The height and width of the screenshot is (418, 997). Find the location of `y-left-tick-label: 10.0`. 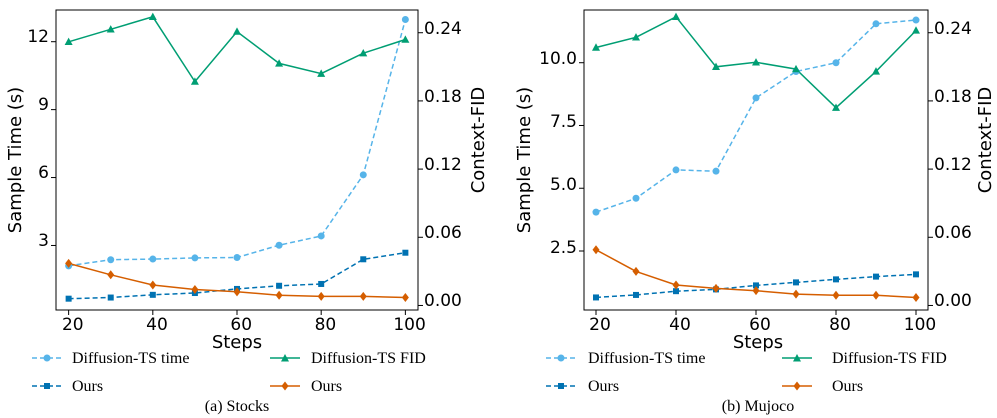

y-left-tick-label: 10.0 is located at coordinates (558, 59).